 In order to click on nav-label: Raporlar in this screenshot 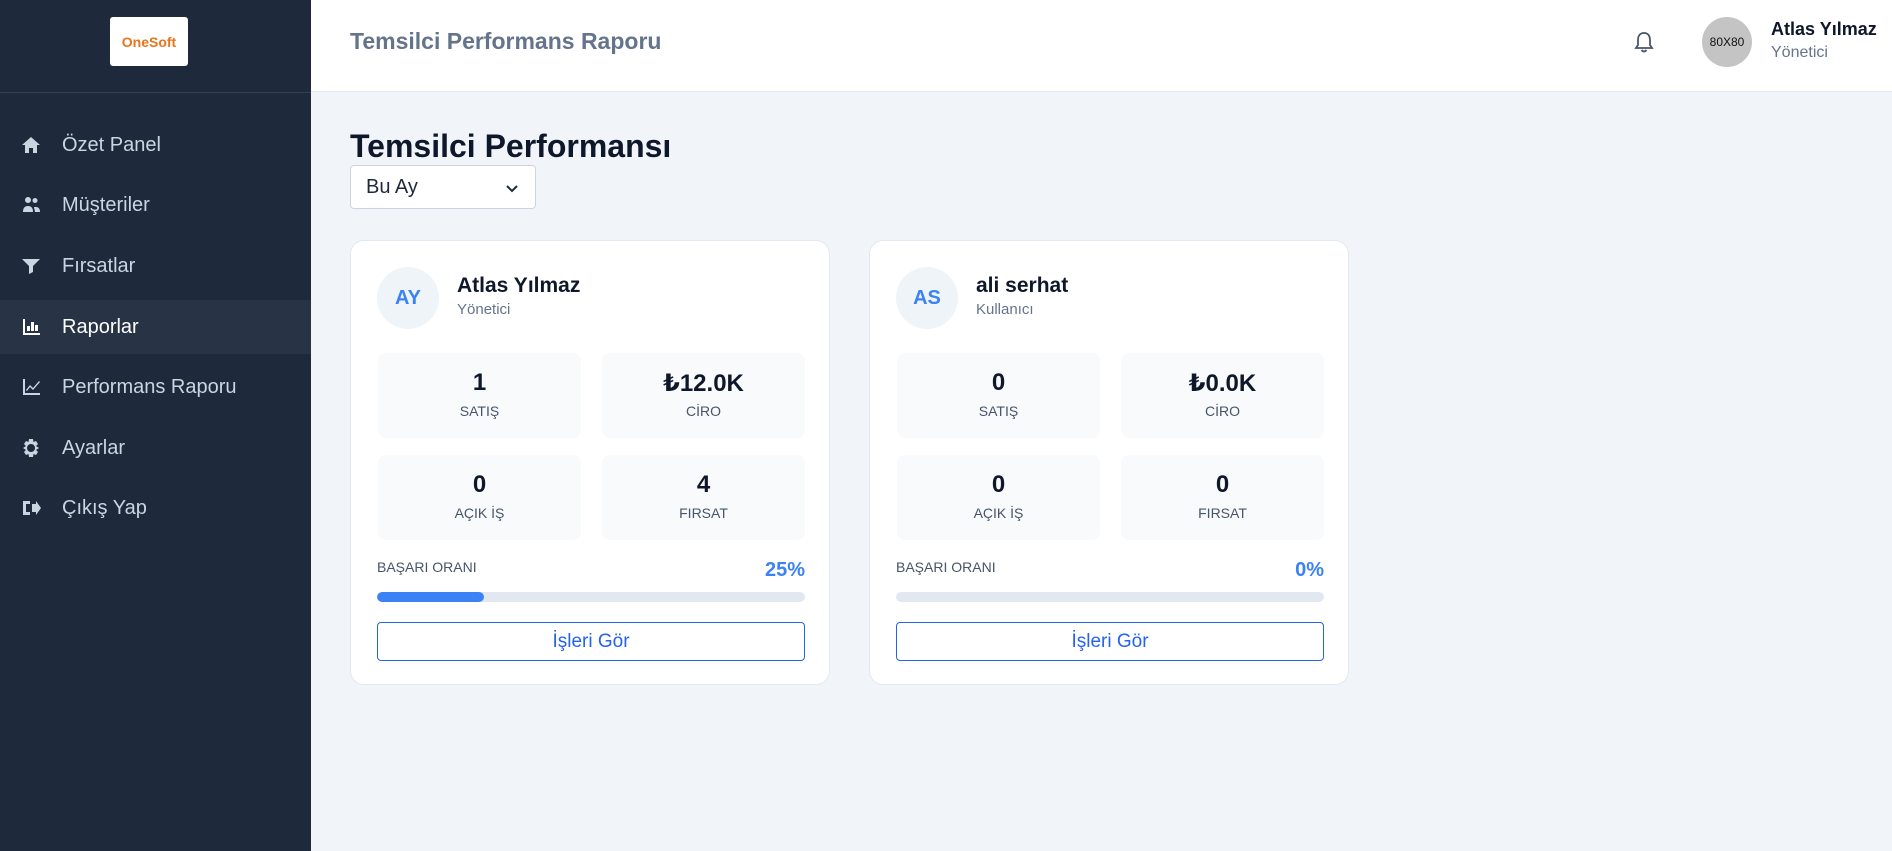, I will do `click(100, 326)`.